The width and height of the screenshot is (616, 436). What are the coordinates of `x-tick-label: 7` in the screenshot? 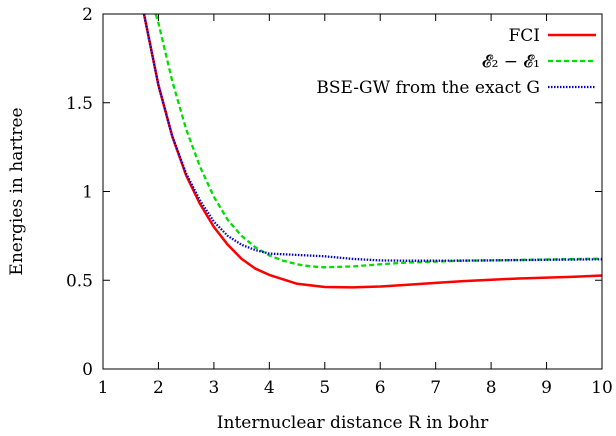 It's located at (435, 388).